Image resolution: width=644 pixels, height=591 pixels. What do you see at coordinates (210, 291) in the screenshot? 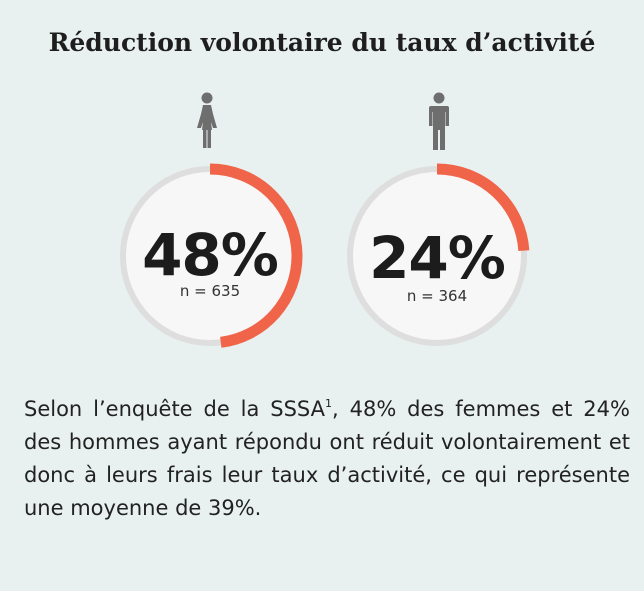
I see `sample-size-female: n = 635` at bounding box center [210, 291].